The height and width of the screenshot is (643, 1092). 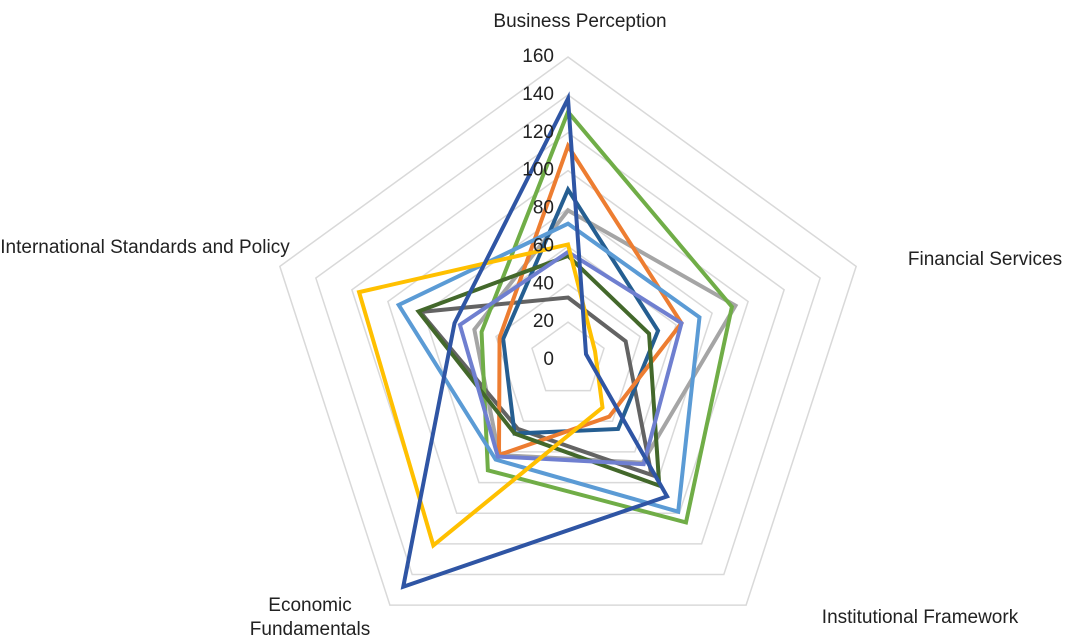 What do you see at coordinates (985, 259) in the screenshot?
I see `category-label: Financial Services` at bounding box center [985, 259].